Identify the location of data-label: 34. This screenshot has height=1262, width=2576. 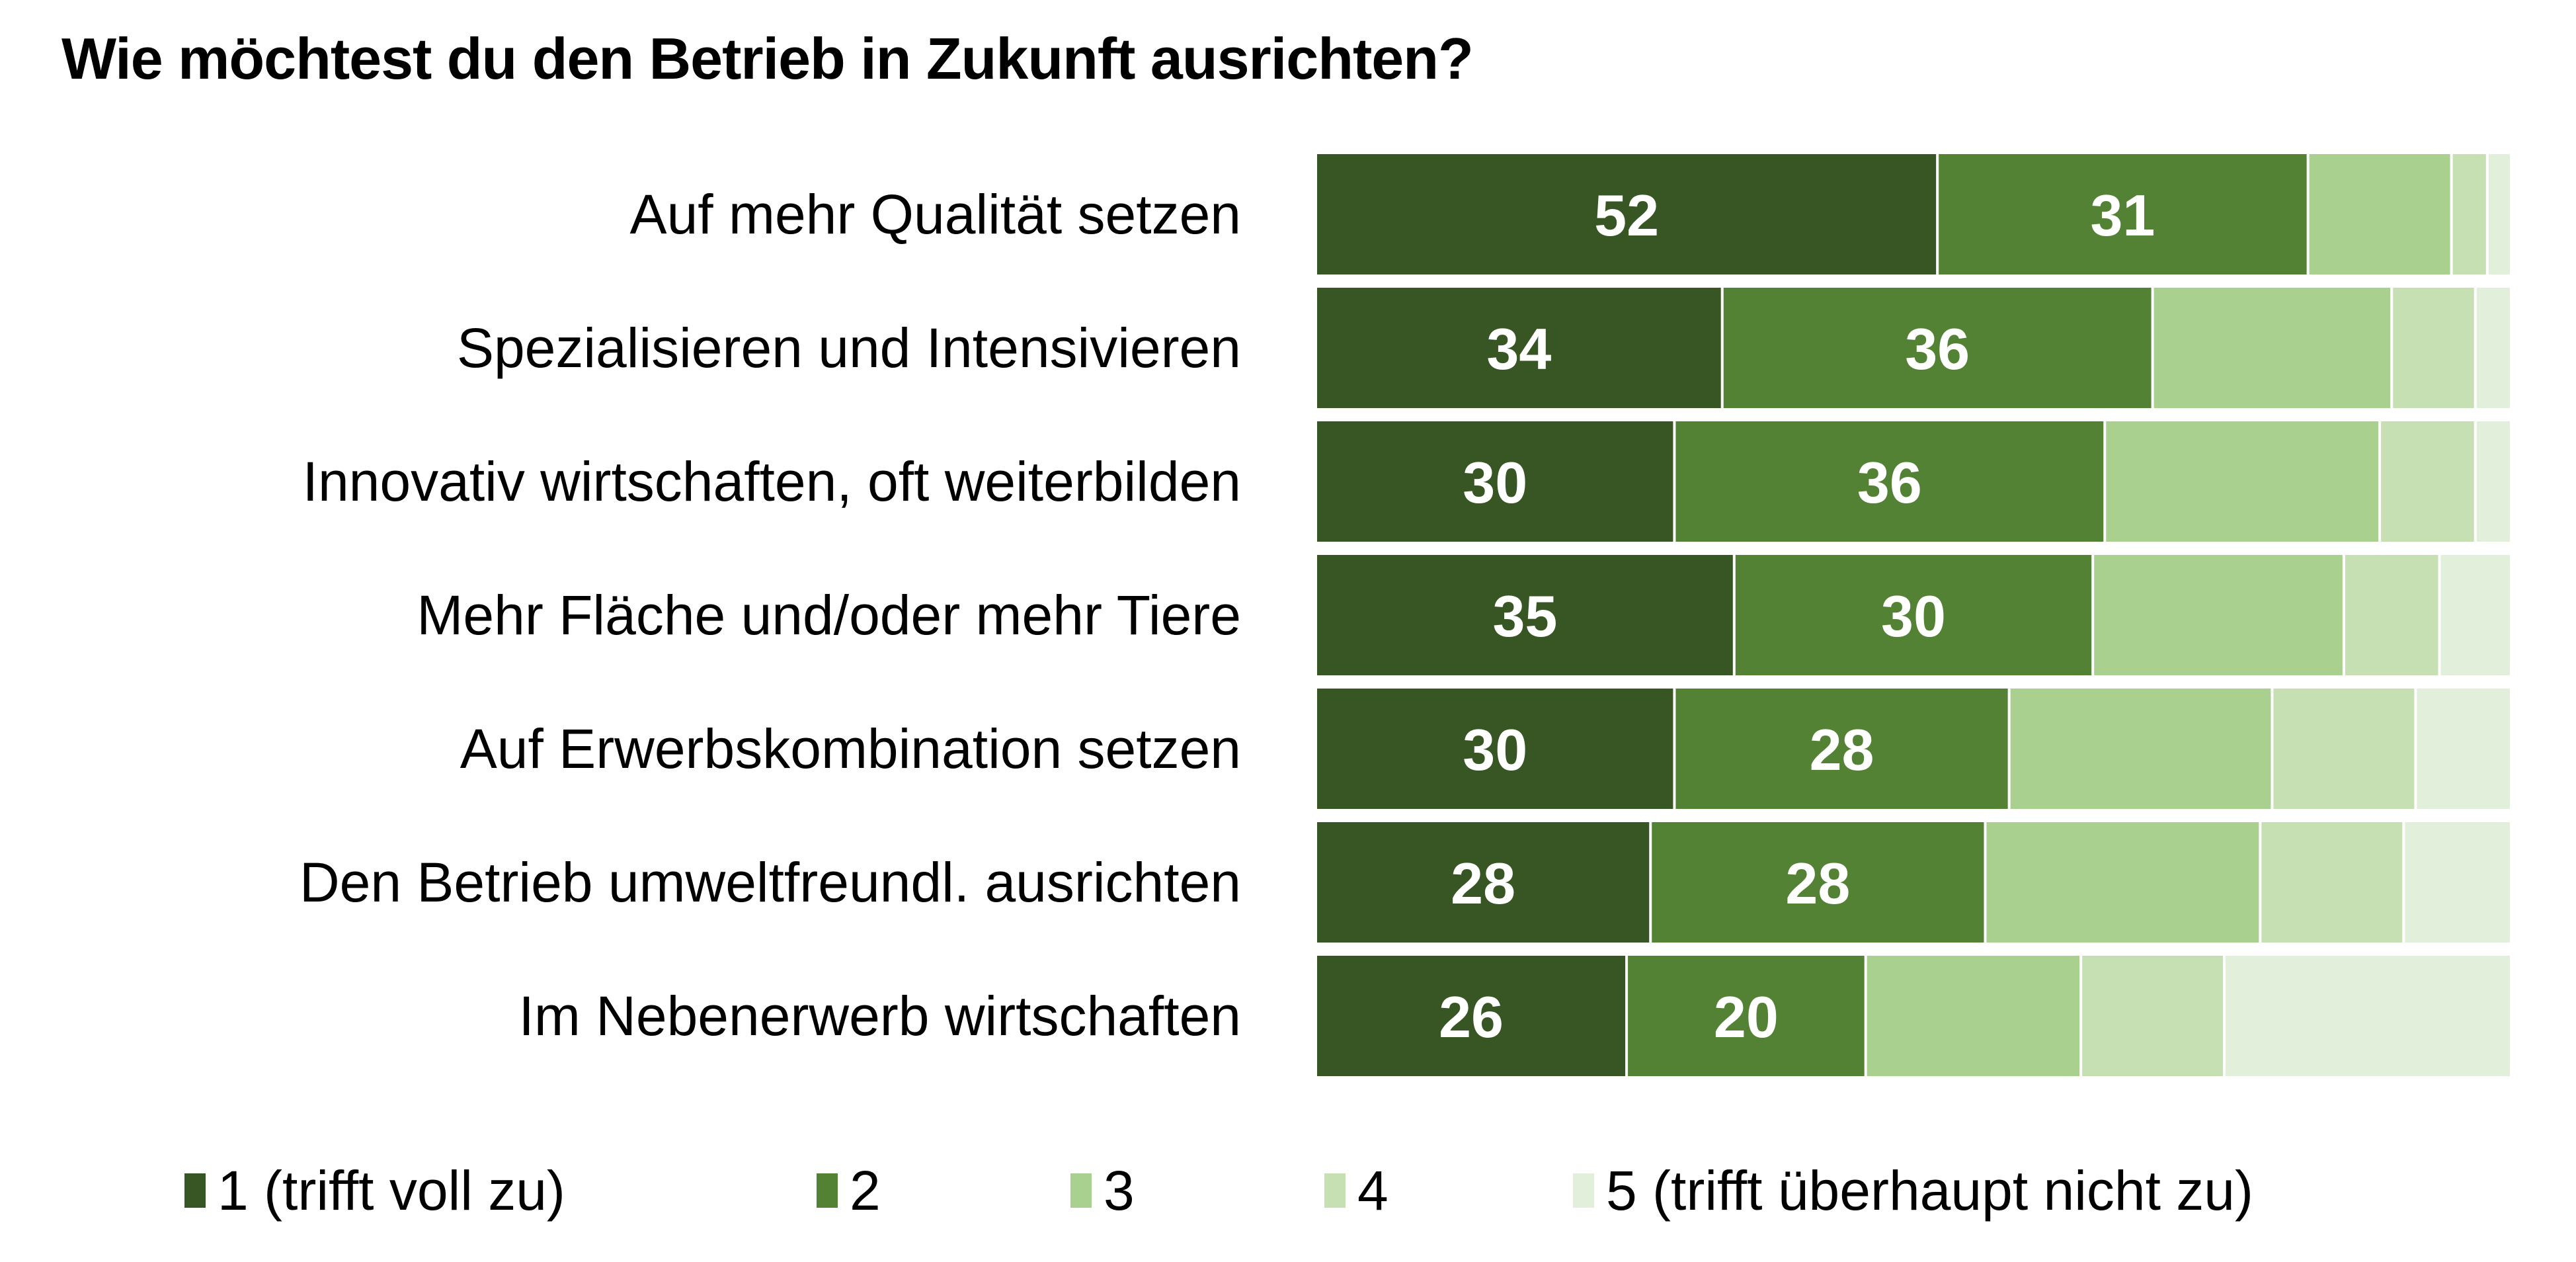
(1518, 349).